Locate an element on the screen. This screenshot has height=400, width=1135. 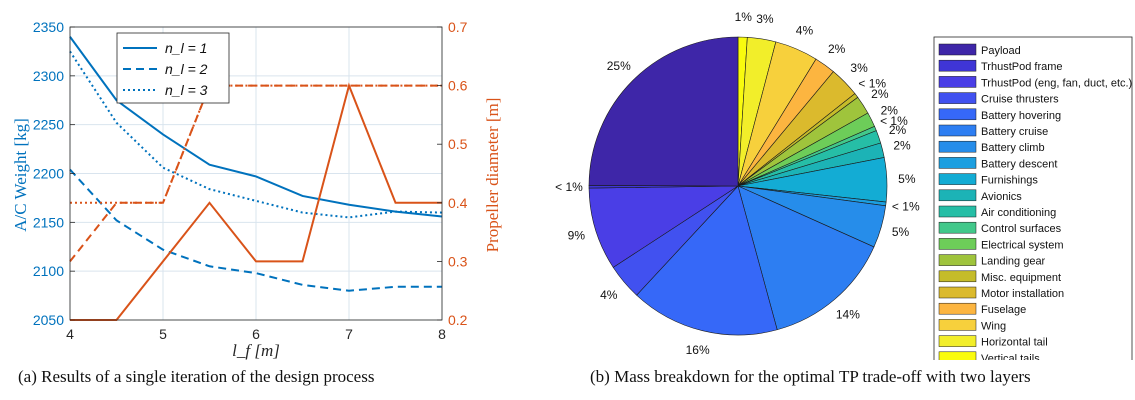
pie-legend-label: Cruise thrusters is located at coordinates (1020, 100).